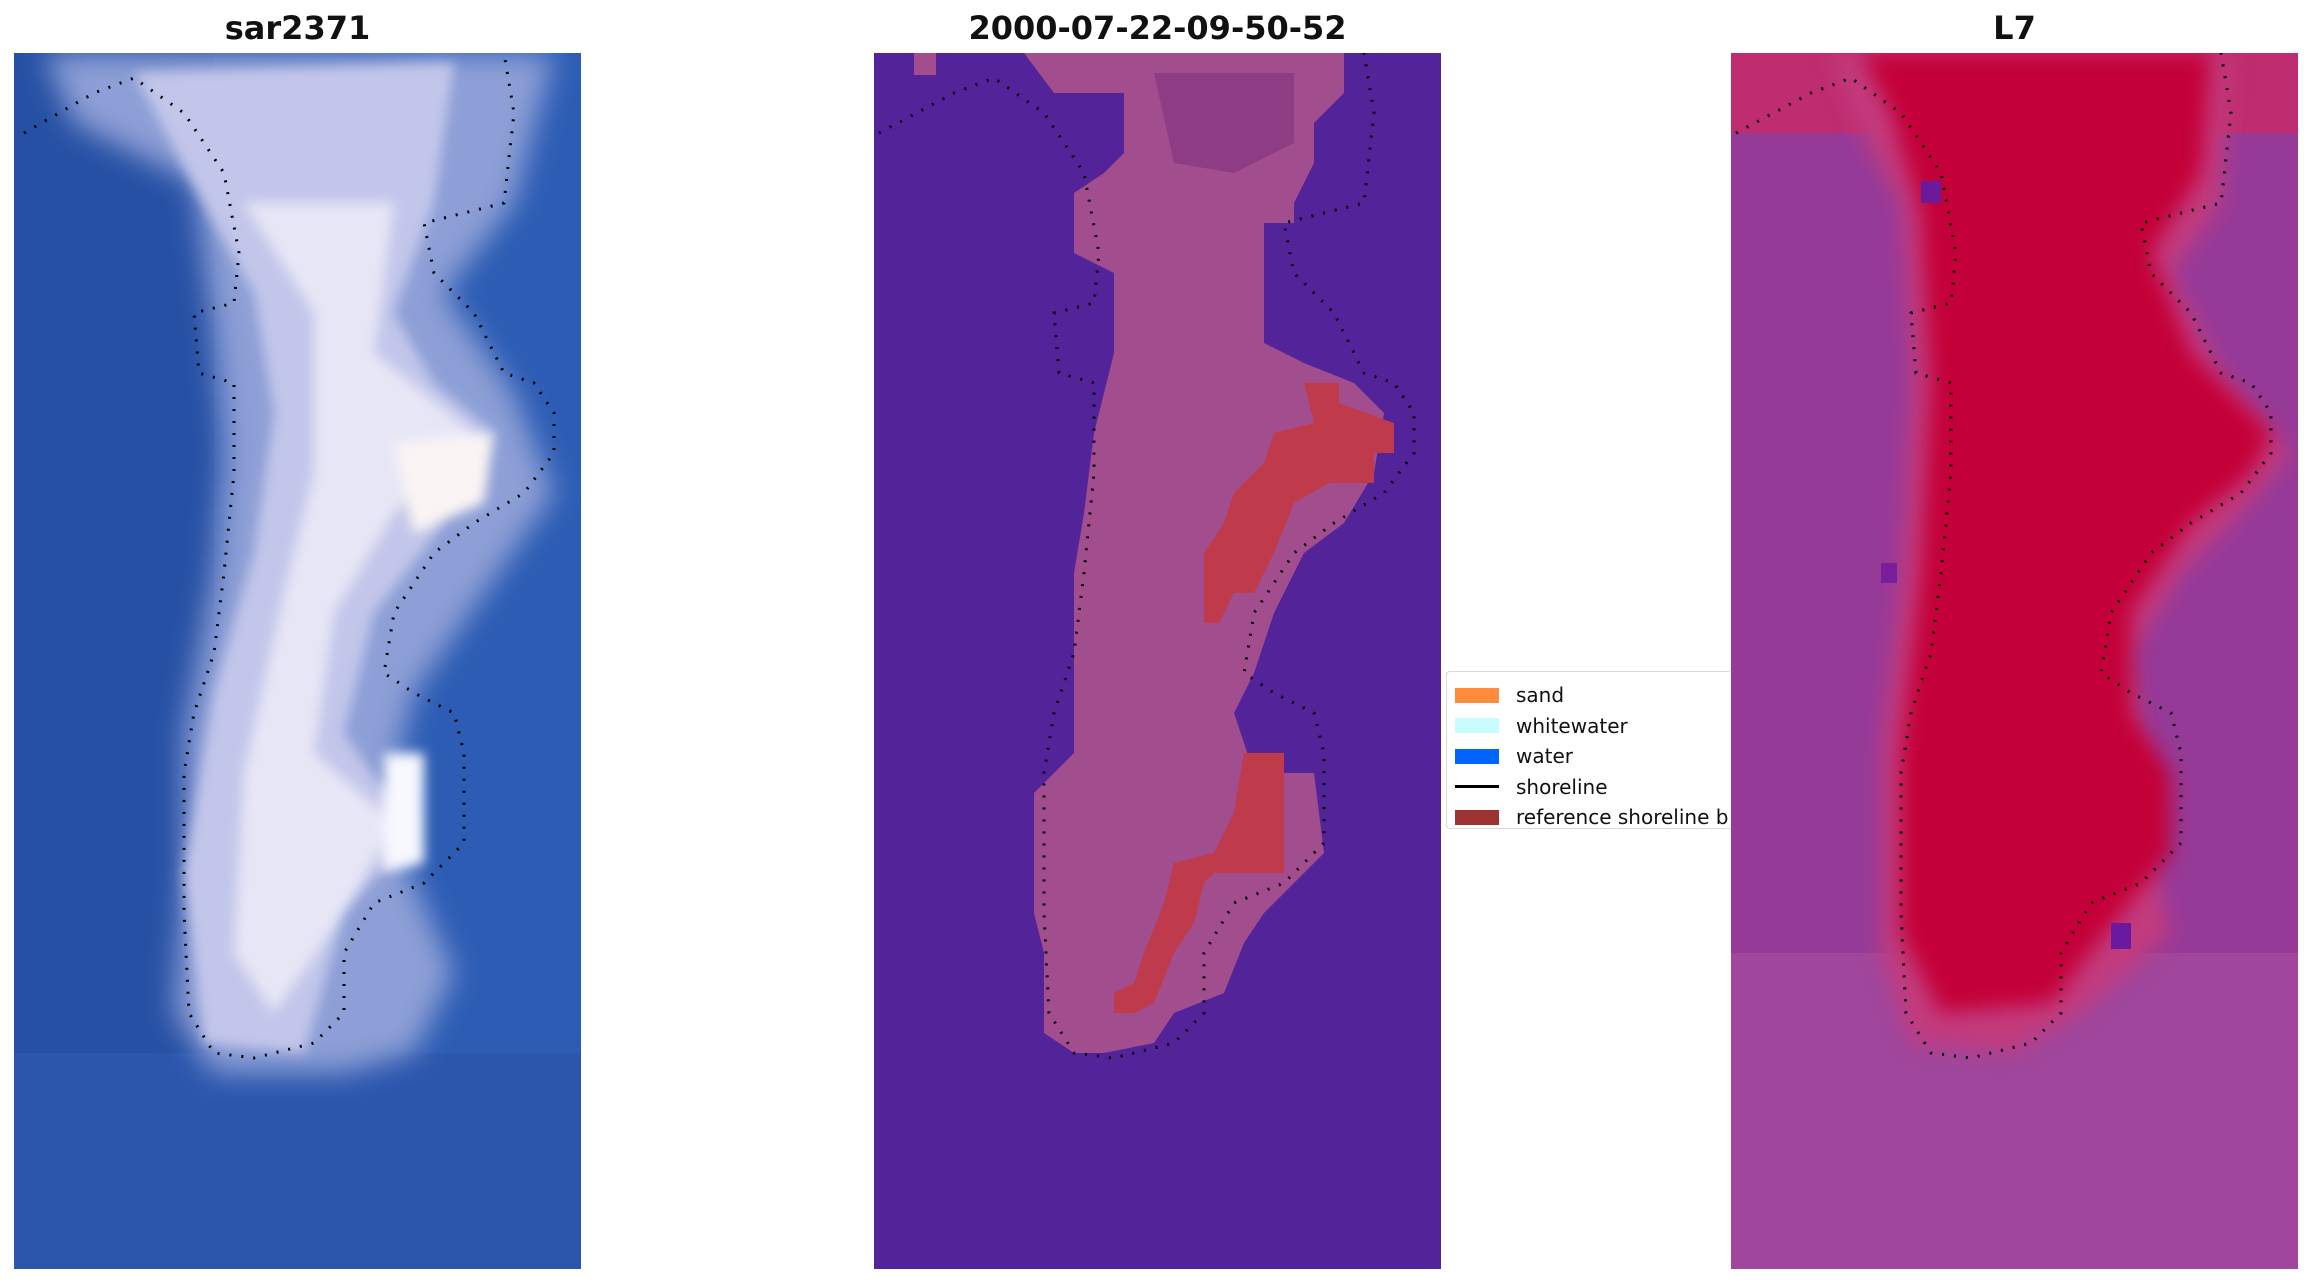 This screenshot has width=2309, height=1283. What do you see at coordinates (1540, 695) in the screenshot?
I see `legend-label: sand` at bounding box center [1540, 695].